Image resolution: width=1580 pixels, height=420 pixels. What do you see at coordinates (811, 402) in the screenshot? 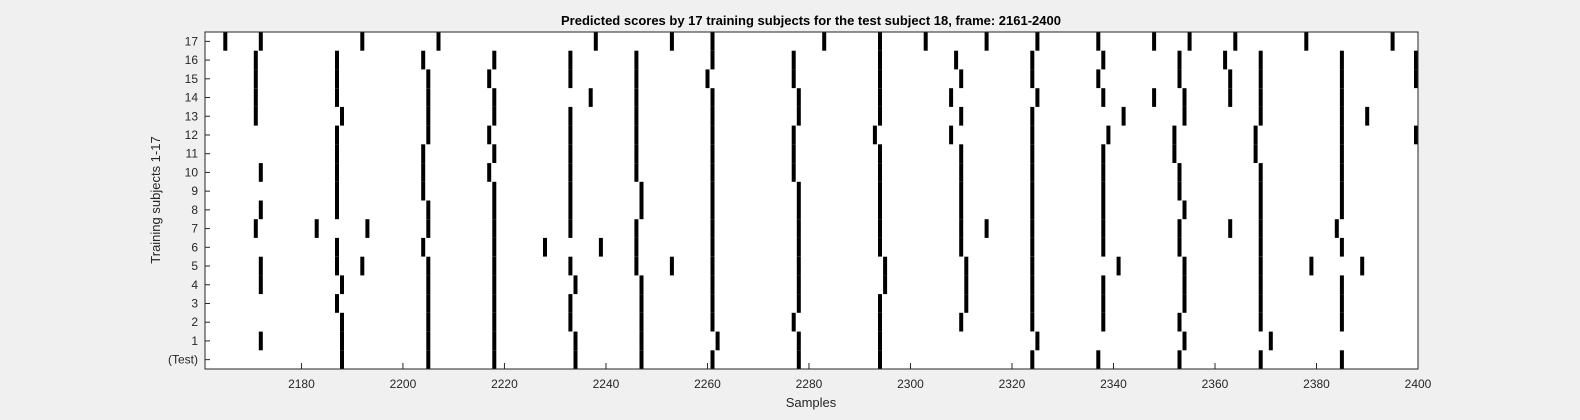
I see `x-axis-label: Samples` at bounding box center [811, 402].